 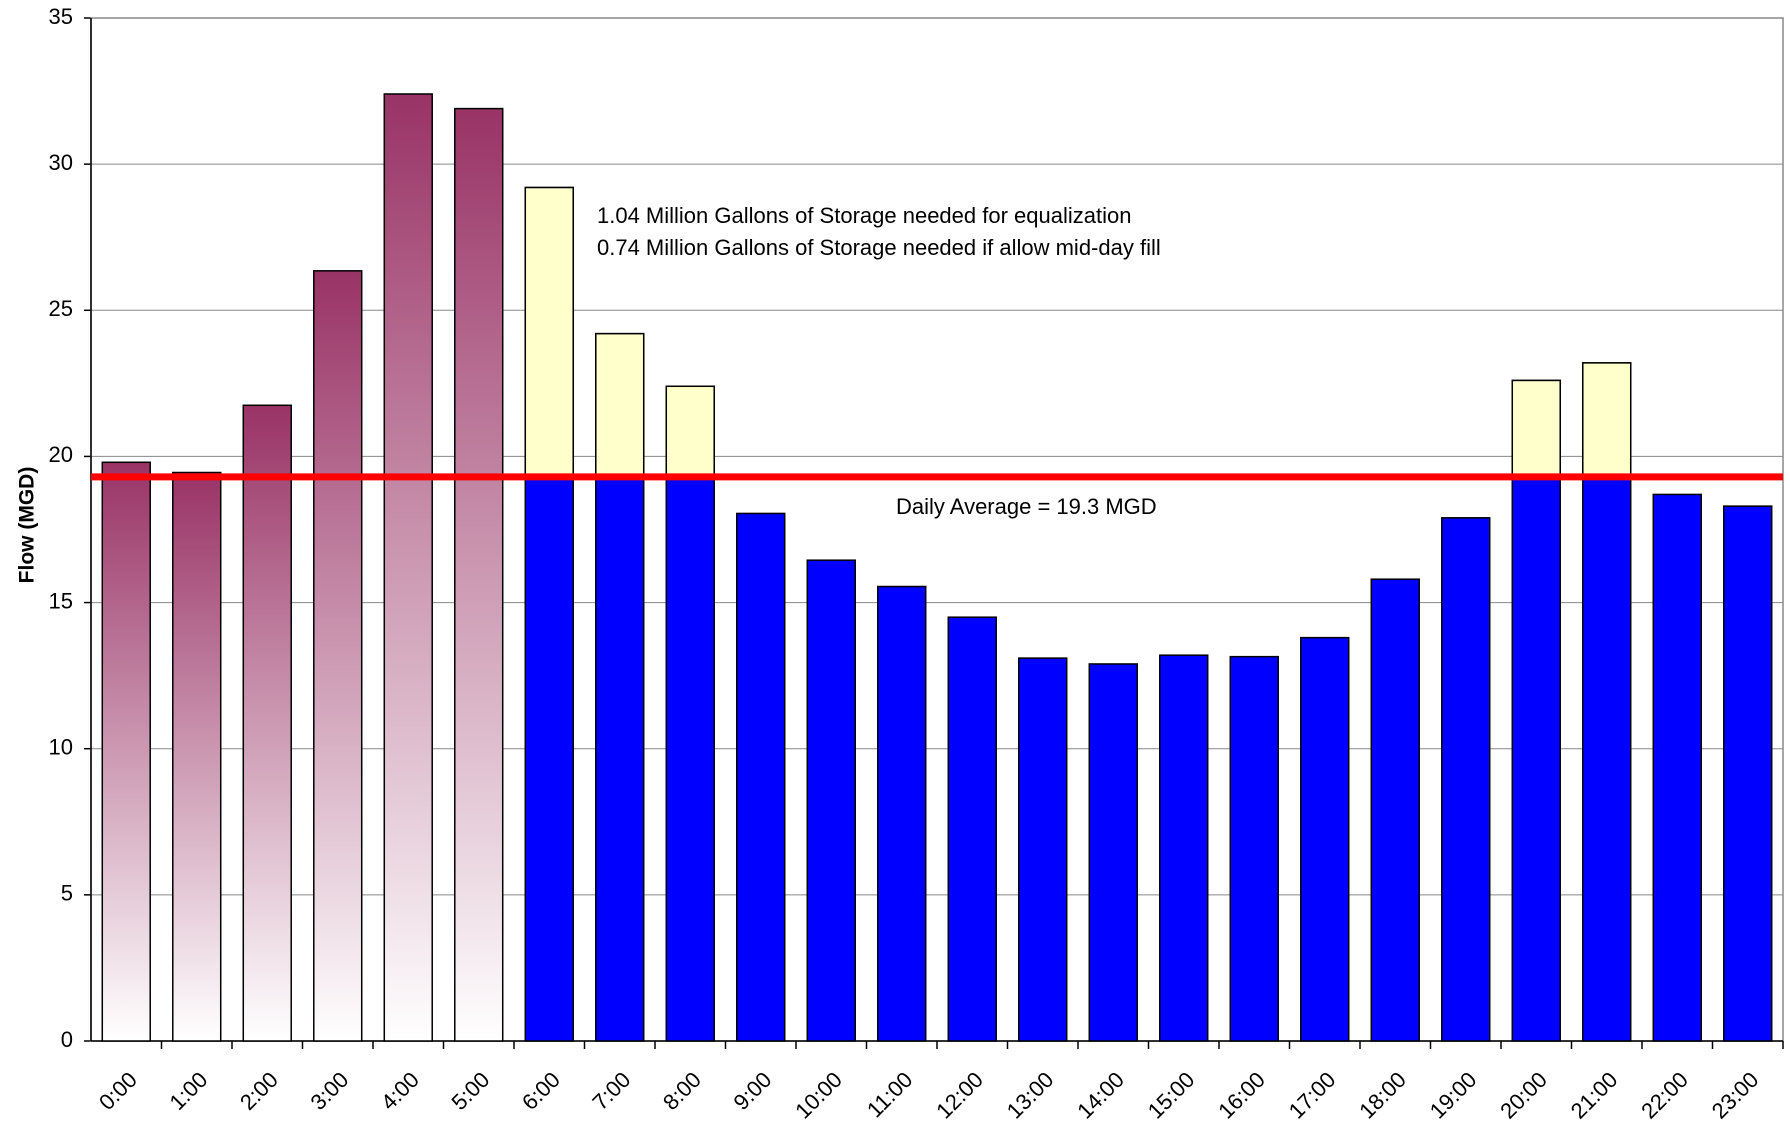 What do you see at coordinates (1026, 506) in the screenshot?
I see `average-label: Daily Average = 19.3 MGD` at bounding box center [1026, 506].